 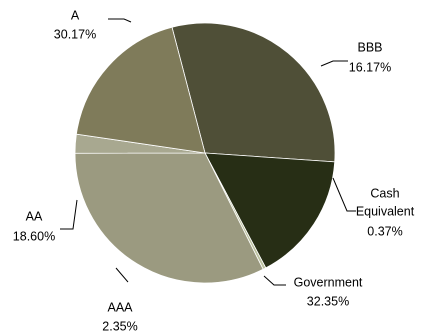 What do you see at coordinates (270, 210) in the screenshot?
I see `pie-slice-bbb` at bounding box center [270, 210].